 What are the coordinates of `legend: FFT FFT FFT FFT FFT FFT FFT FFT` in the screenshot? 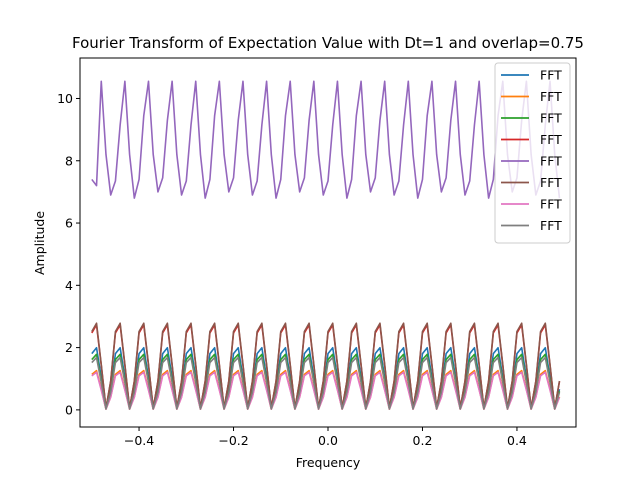 It's located at (532, 153).